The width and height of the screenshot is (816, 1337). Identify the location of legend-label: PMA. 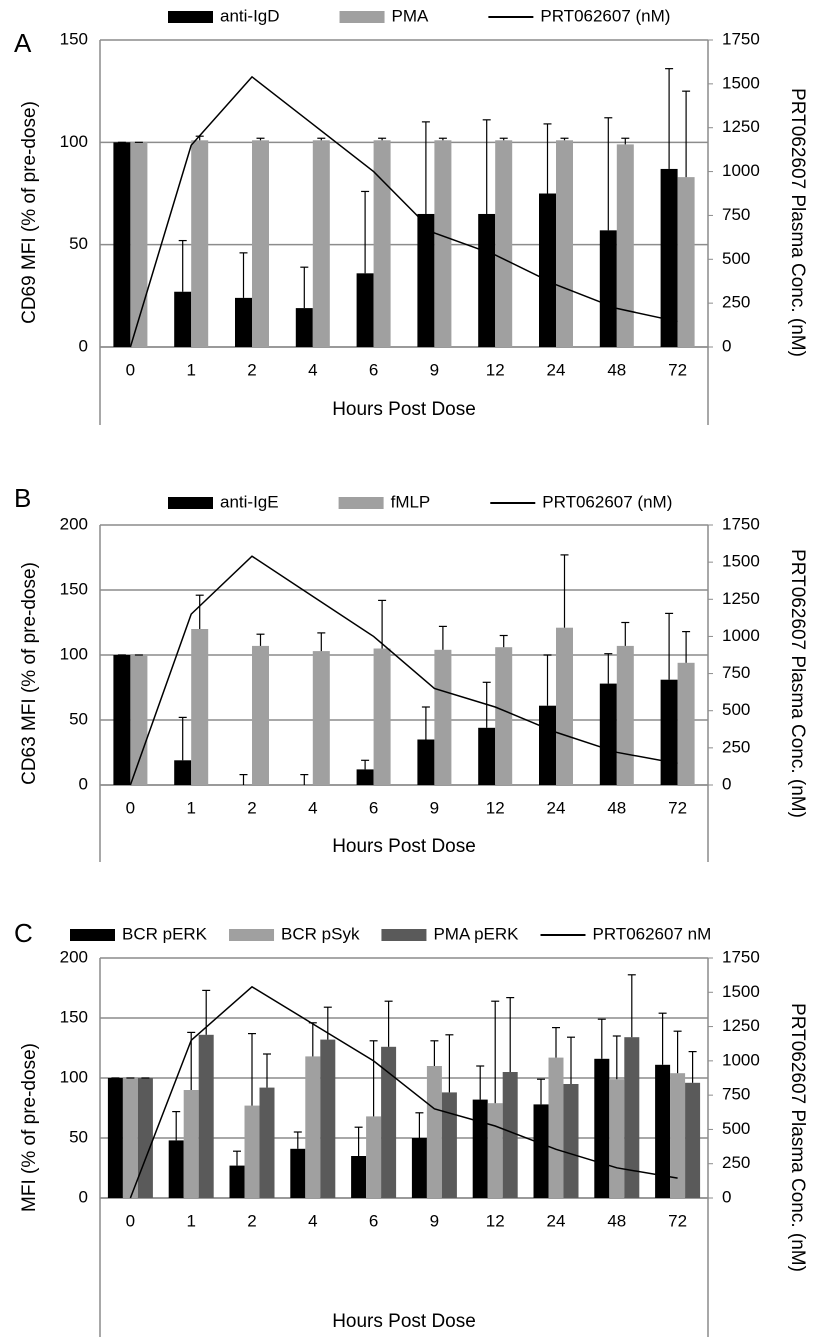
(411, 15).